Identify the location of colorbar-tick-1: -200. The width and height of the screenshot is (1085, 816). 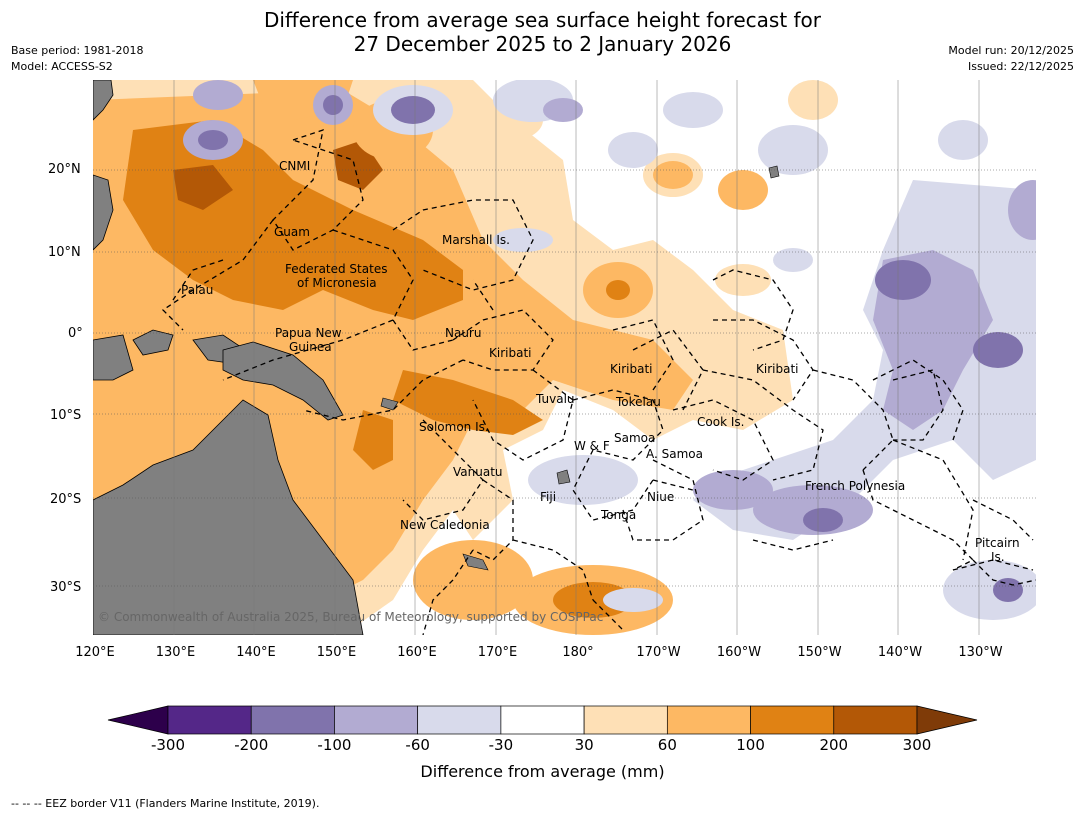
(251, 745).